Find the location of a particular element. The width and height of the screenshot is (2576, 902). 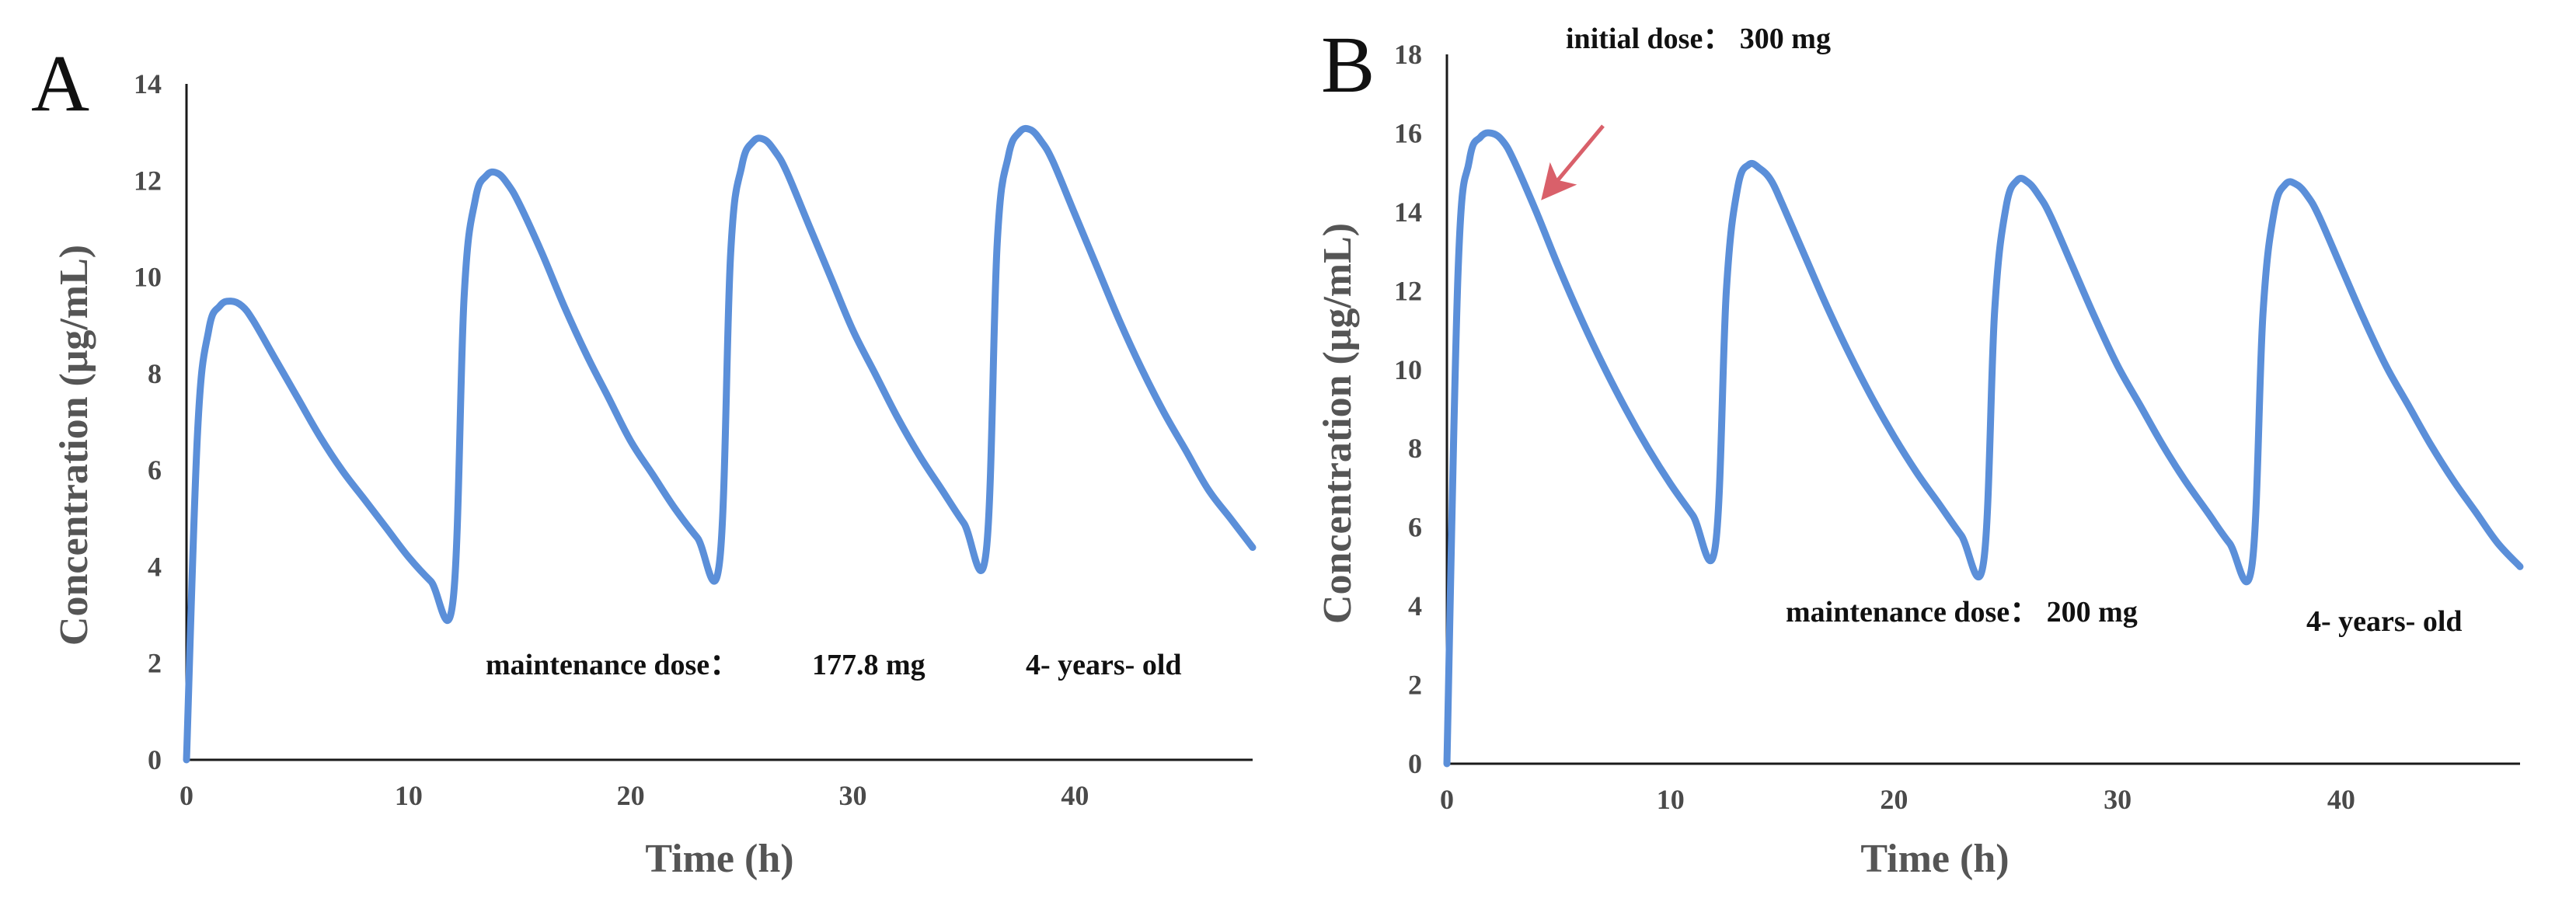

panel-a-x-tick-label: 20 is located at coordinates (631, 795).